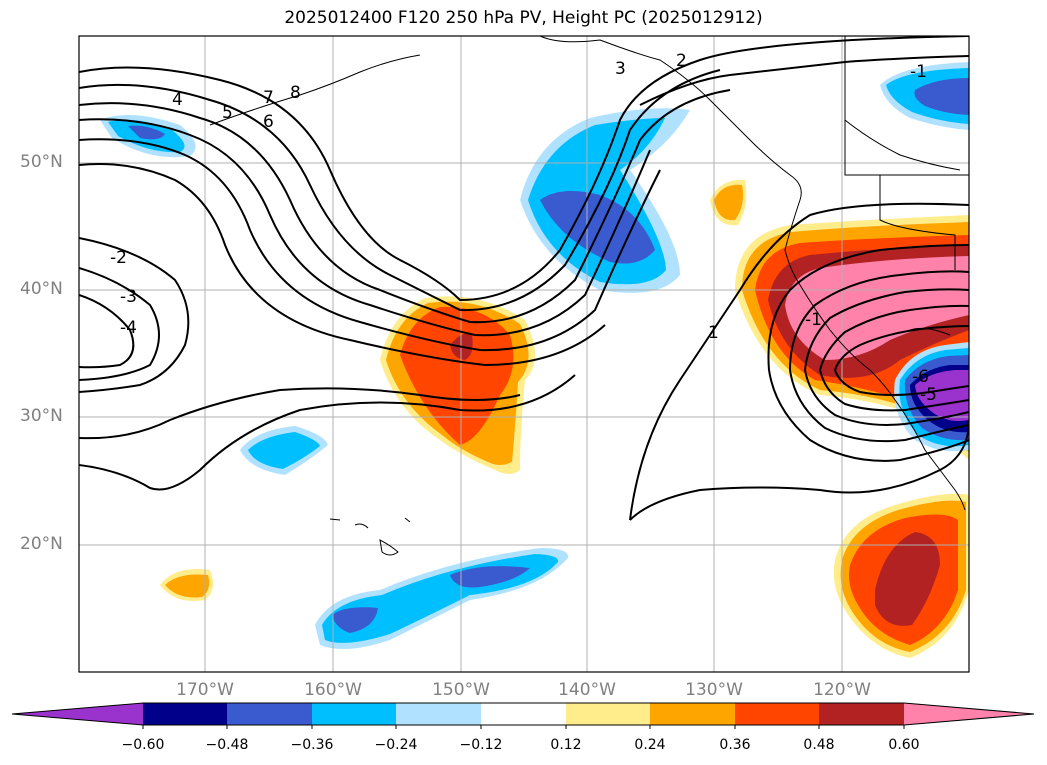  What do you see at coordinates (312, 745) in the screenshot?
I see `colorbar-tick-label: −0.36` at bounding box center [312, 745].